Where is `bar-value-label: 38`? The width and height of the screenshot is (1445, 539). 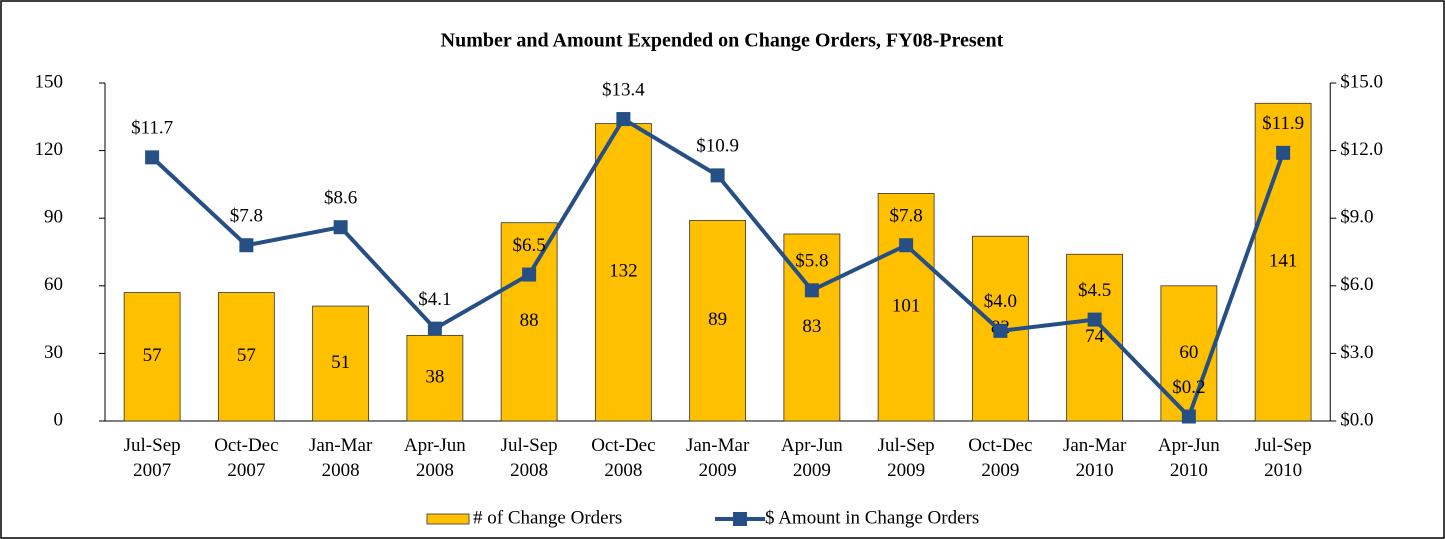 bar-value-label: 38 is located at coordinates (434, 377).